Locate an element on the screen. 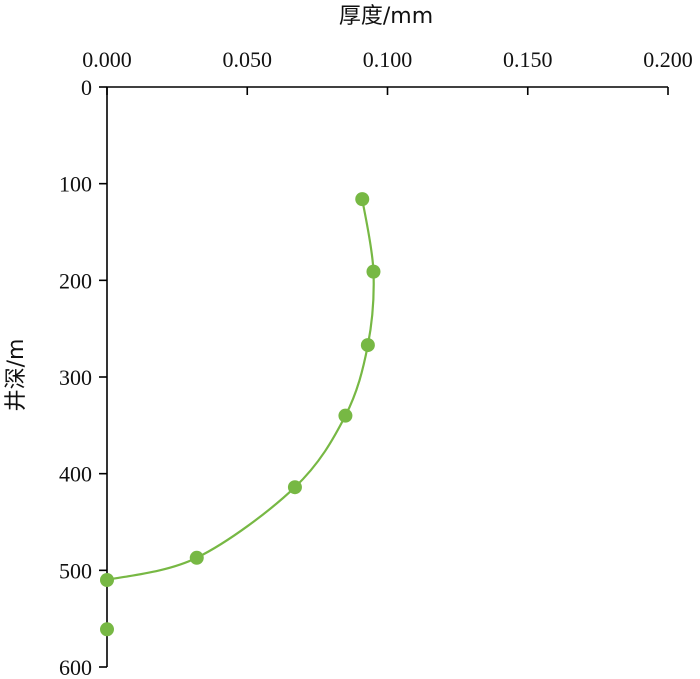 The width and height of the screenshot is (700, 679). y-axis-ticks: 0 100 200 300 400 500 600 is located at coordinates (83, 377).